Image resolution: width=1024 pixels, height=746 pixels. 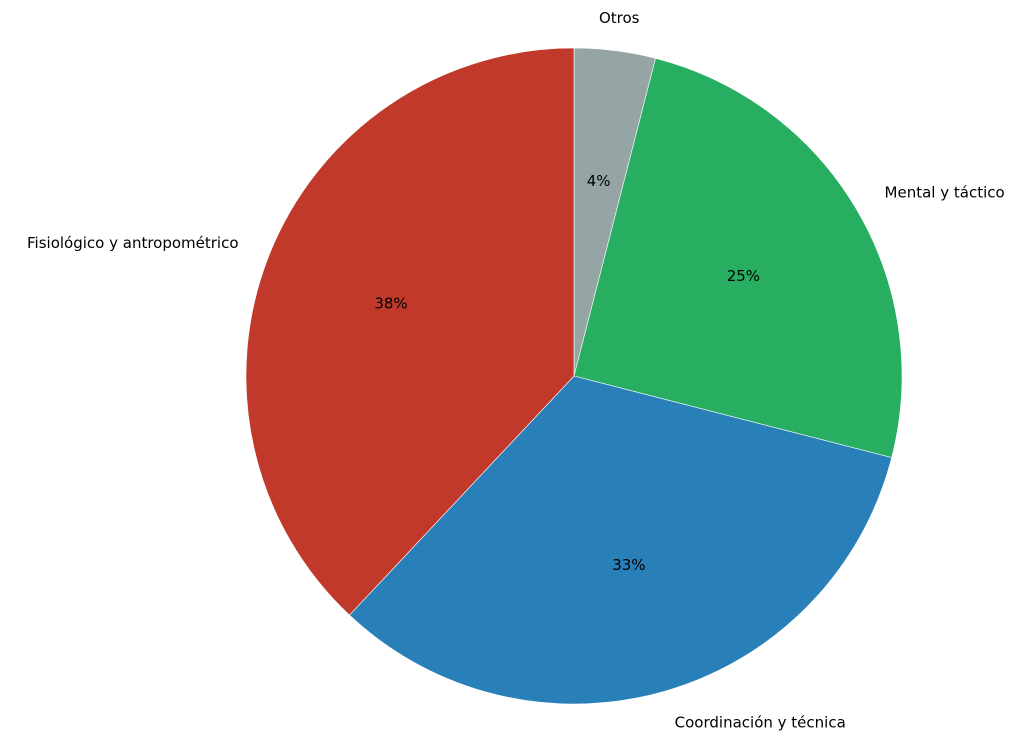 What do you see at coordinates (133, 243) in the screenshot?
I see `slice-label-fisiologico-y-antropometrico: Fisiológico y antropométrico` at bounding box center [133, 243].